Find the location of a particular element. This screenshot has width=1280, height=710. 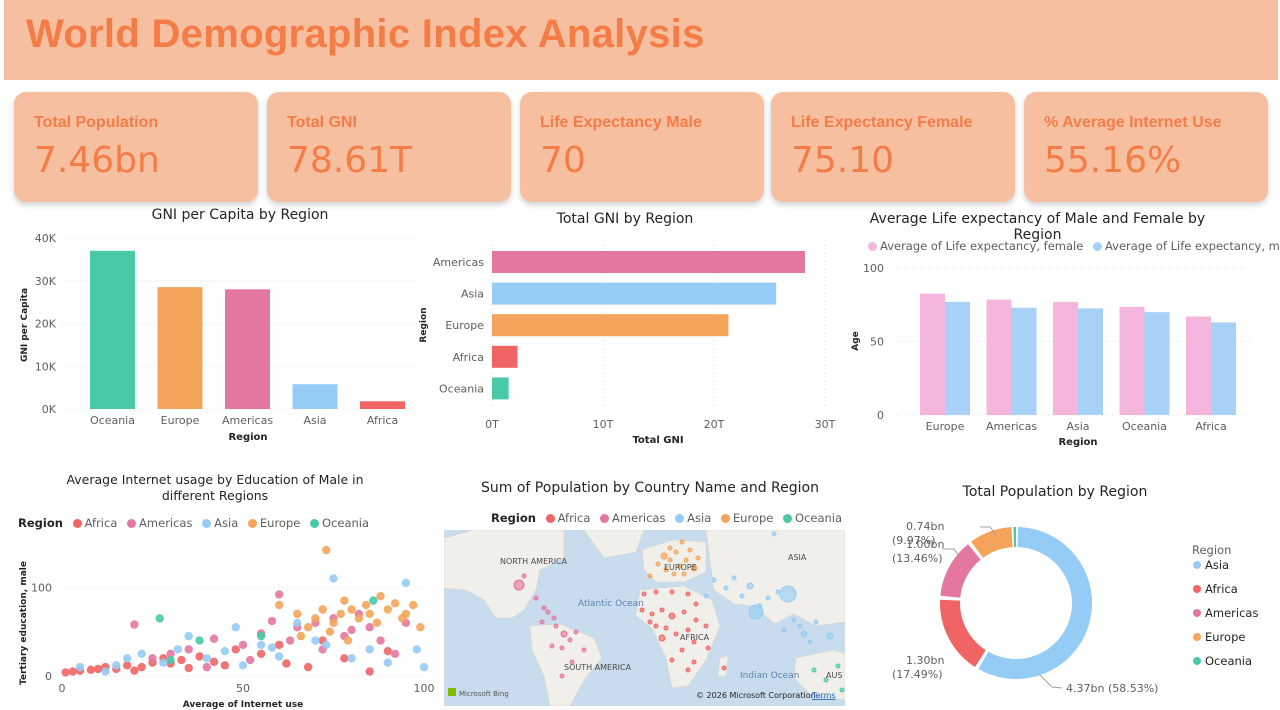

x-tick-label: 10T is located at coordinates (603, 424).